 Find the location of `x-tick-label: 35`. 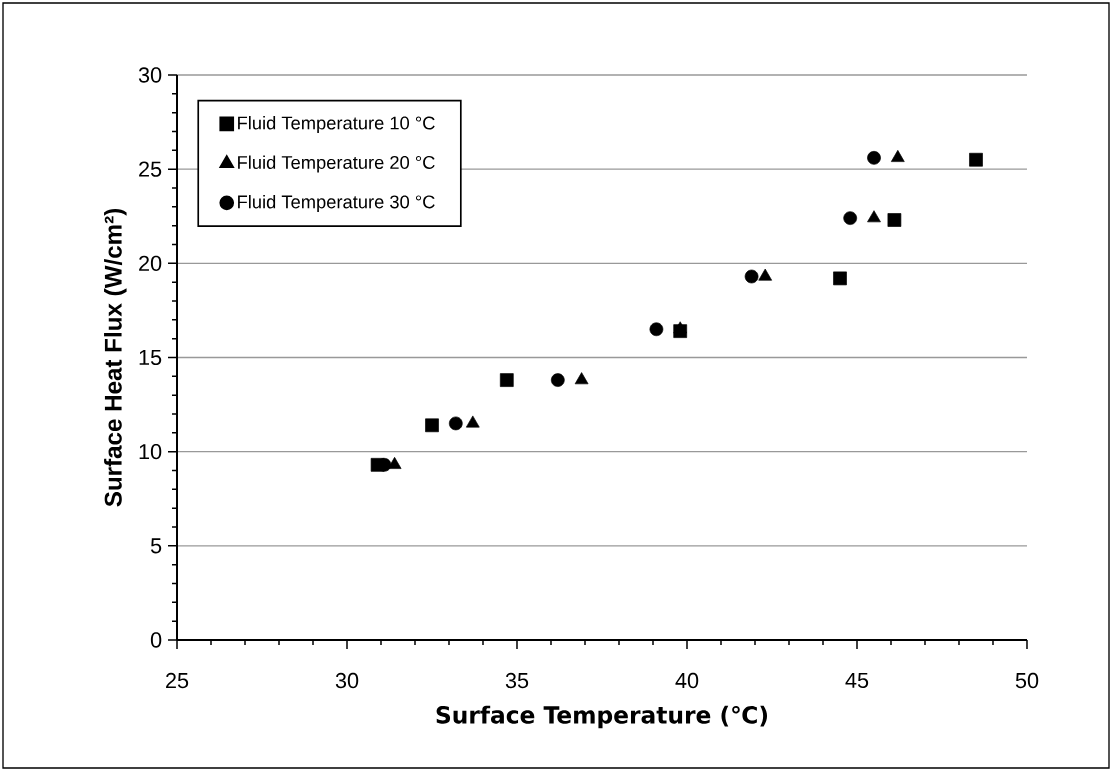

x-tick-label: 35 is located at coordinates (517, 680).